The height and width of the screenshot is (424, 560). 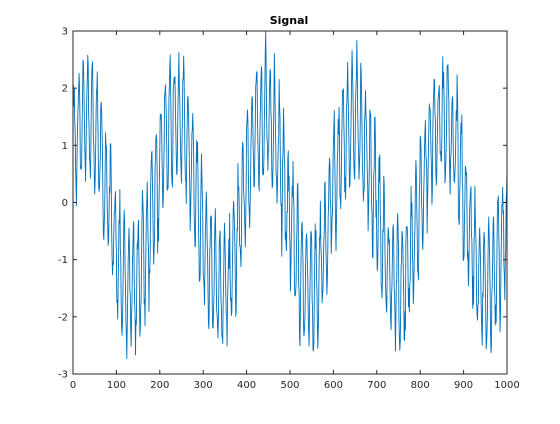 What do you see at coordinates (116, 385) in the screenshot?
I see `x-tick-label: 100` at bounding box center [116, 385].